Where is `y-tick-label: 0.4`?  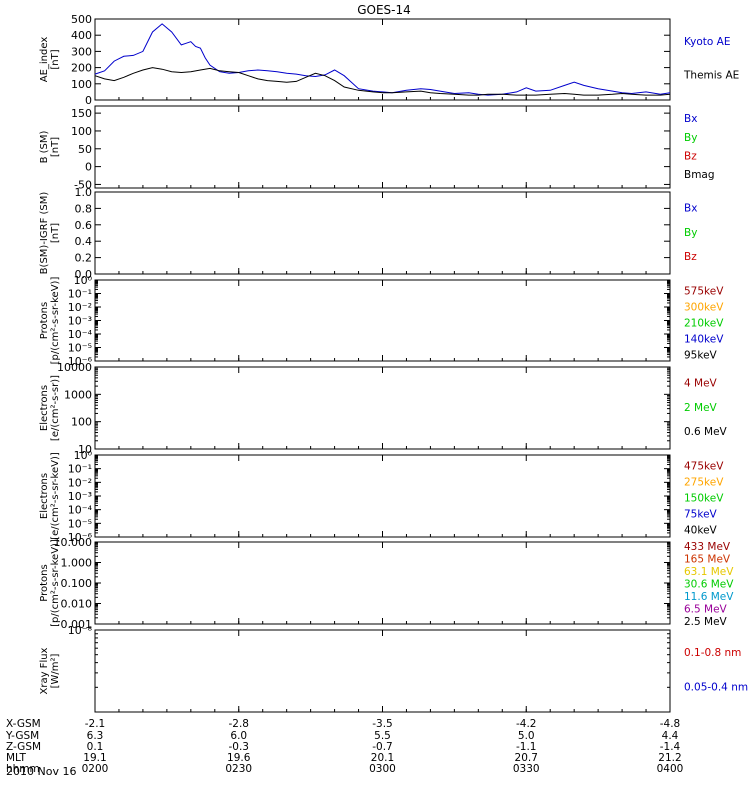
y-tick-label: 0.4 is located at coordinates (84, 241).